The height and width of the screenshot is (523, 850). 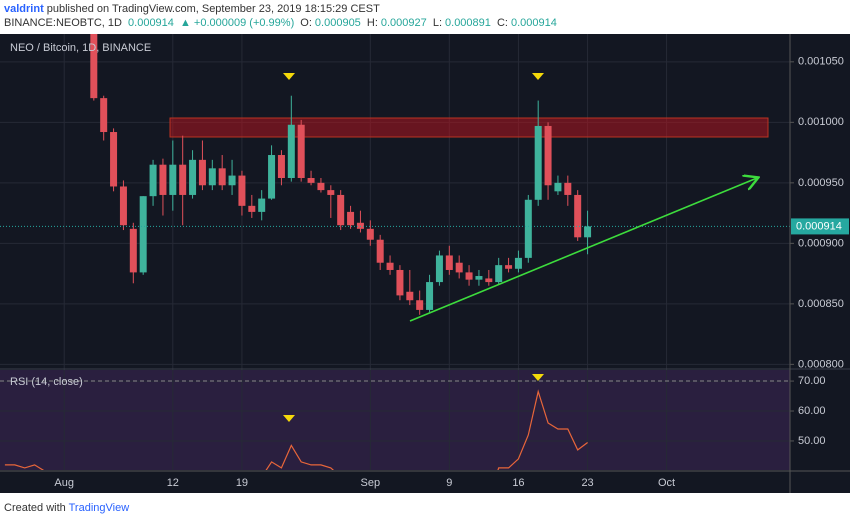 I want to click on footer: Created with TradingView, so click(x=66, y=508).